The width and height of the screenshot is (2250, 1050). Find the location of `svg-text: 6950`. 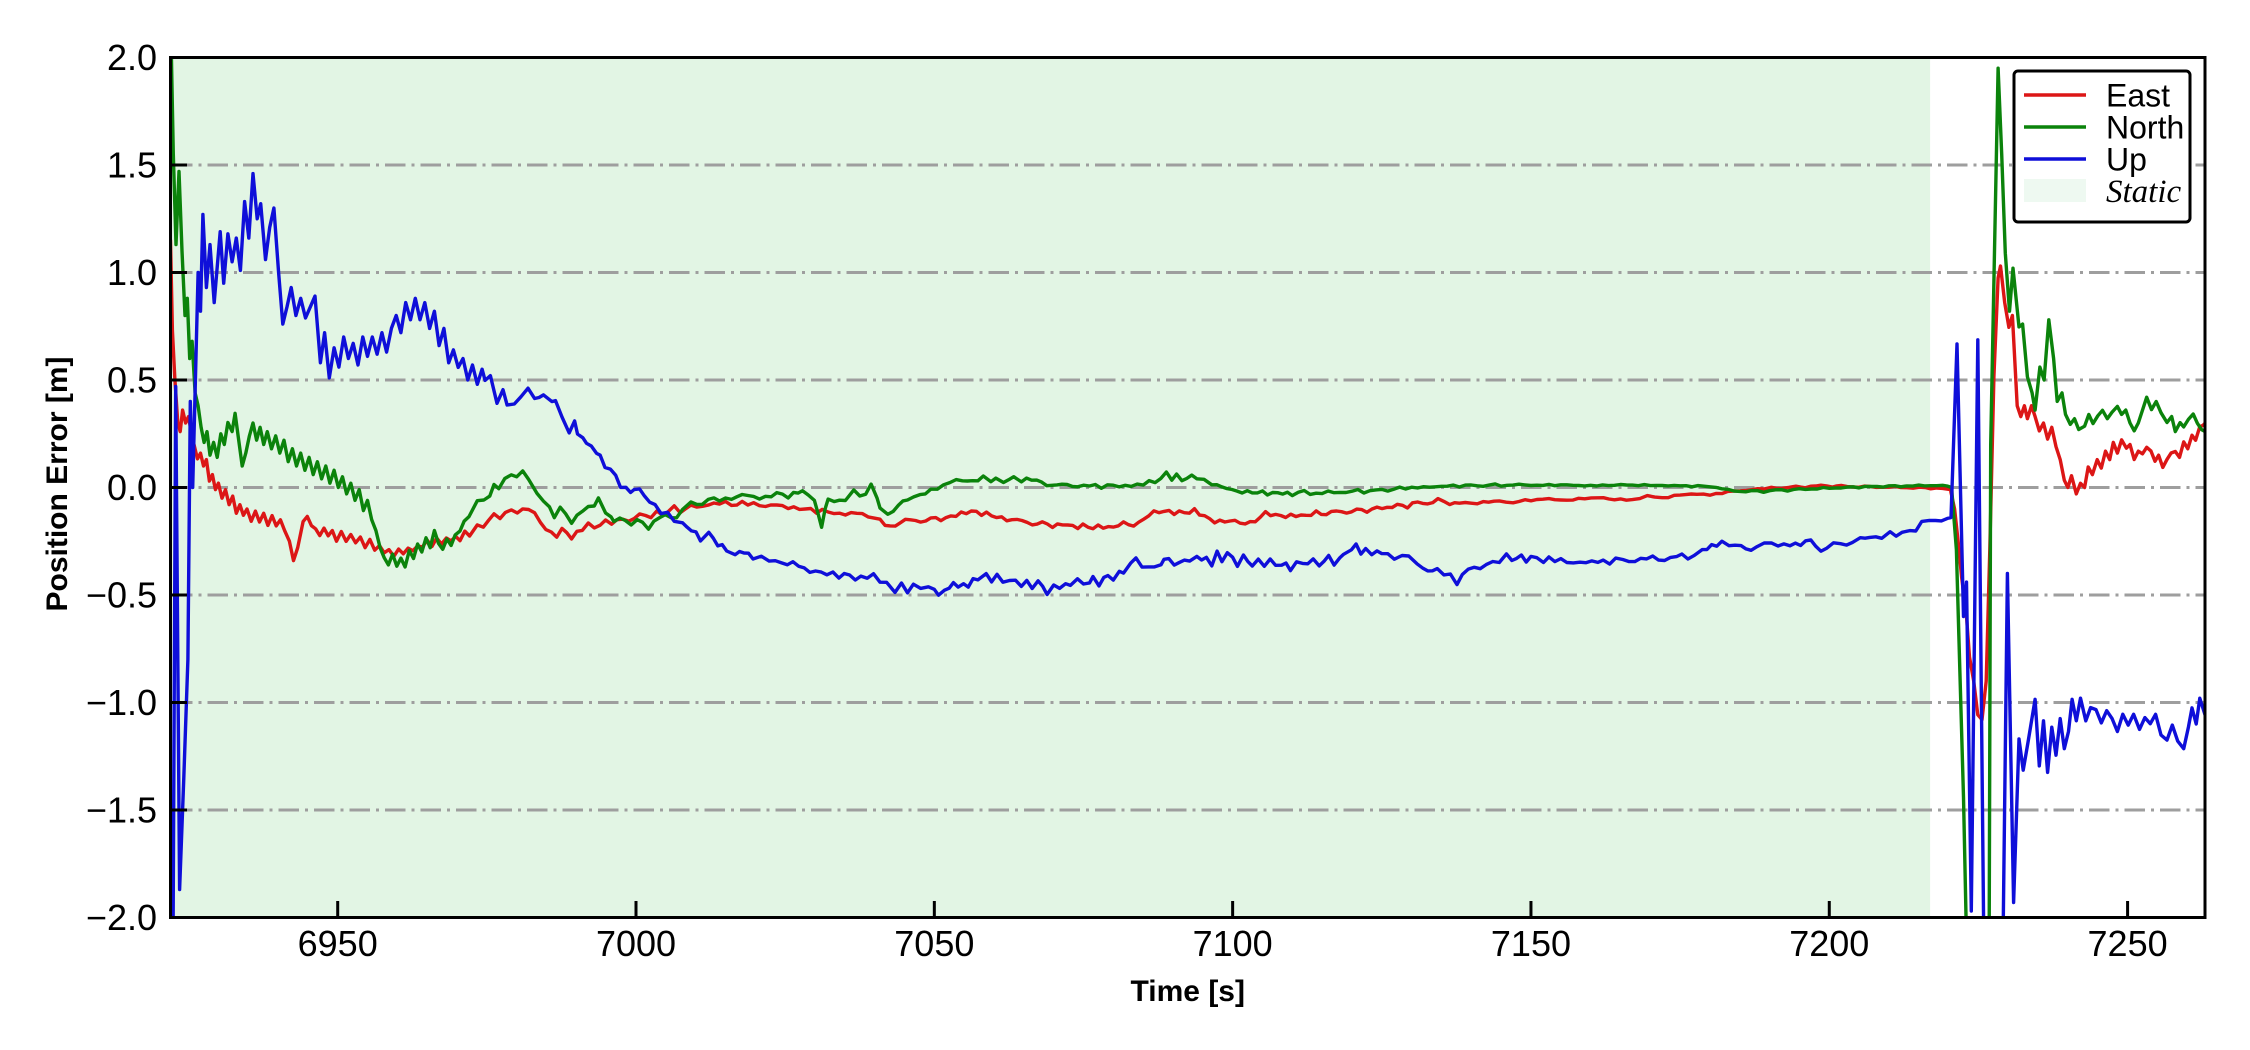

svg-text: 6950 is located at coordinates (338, 943).